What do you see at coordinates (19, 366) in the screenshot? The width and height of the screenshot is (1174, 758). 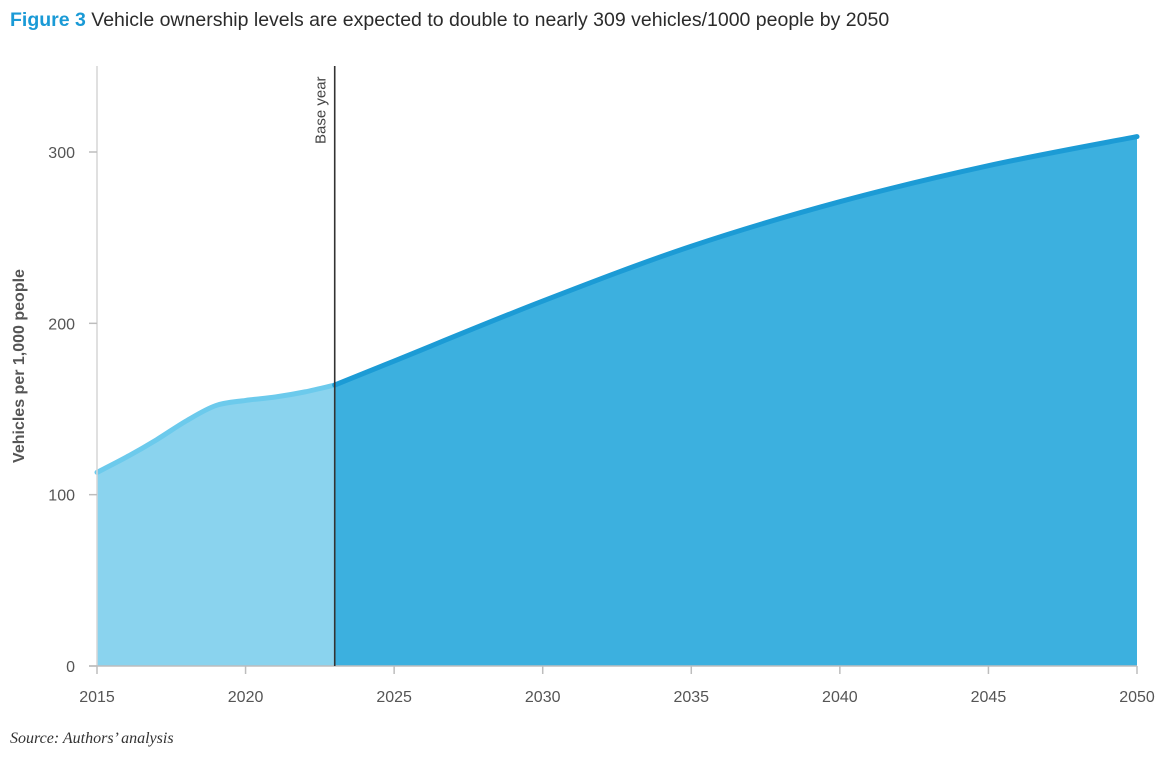 I see `y-axis-label: Vehicles per 1,000 people` at bounding box center [19, 366].